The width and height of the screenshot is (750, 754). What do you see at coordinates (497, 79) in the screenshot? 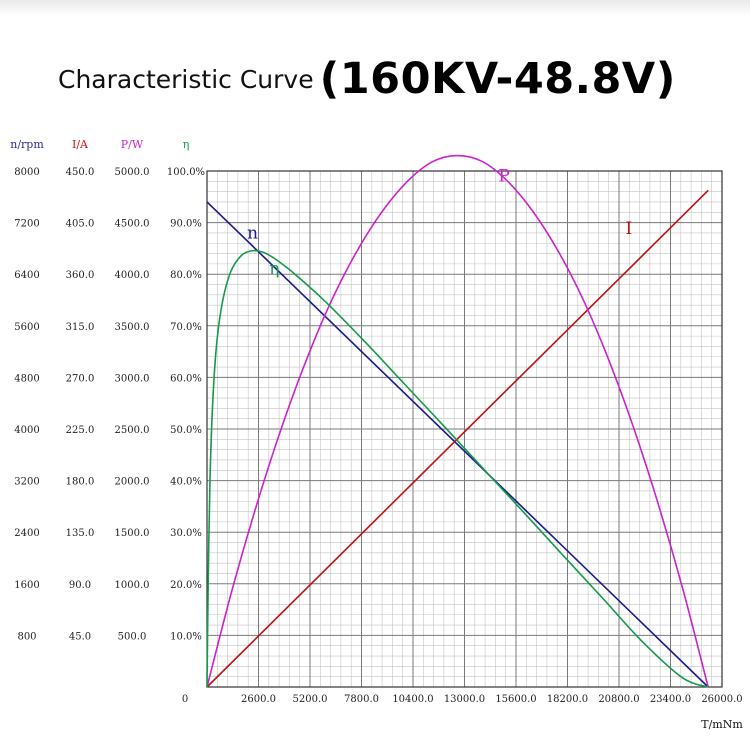
I see `chart-title-spec: (160KV-48.8V)` at bounding box center [497, 79].